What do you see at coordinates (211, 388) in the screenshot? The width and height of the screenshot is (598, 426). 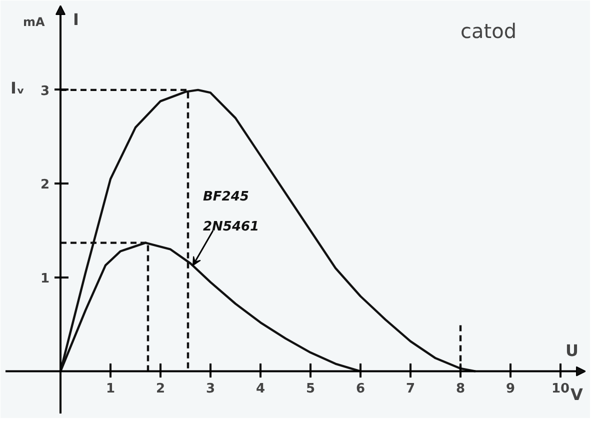 I see `x-tick-label: 3` at bounding box center [211, 388].